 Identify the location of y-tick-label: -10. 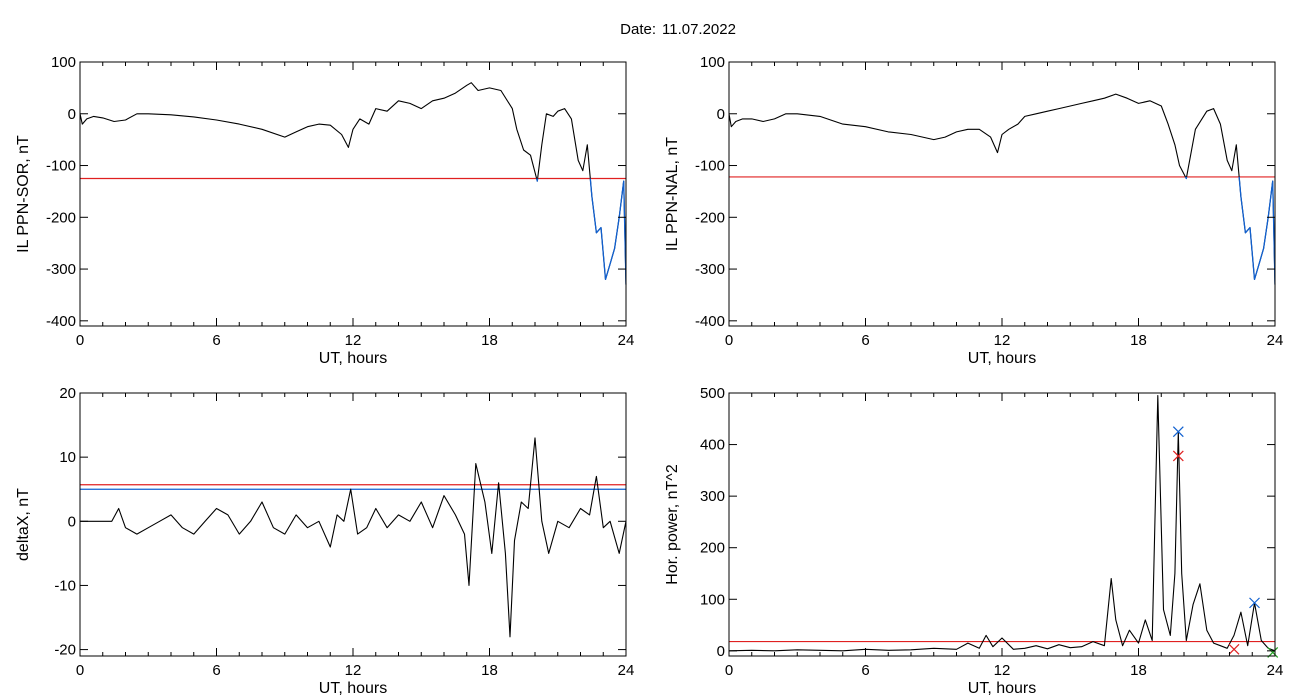
(65, 585).